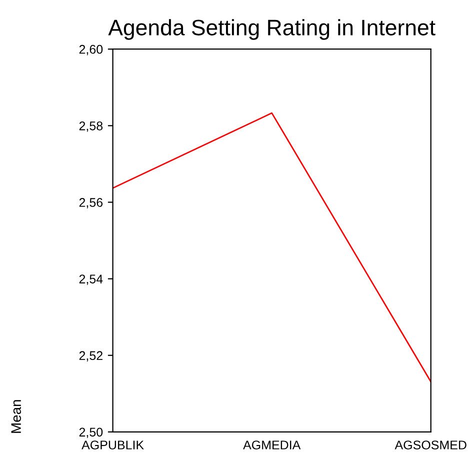 The width and height of the screenshot is (474, 459). I want to click on chart-title: Agenda Setting Rating in Internet, so click(272, 29).